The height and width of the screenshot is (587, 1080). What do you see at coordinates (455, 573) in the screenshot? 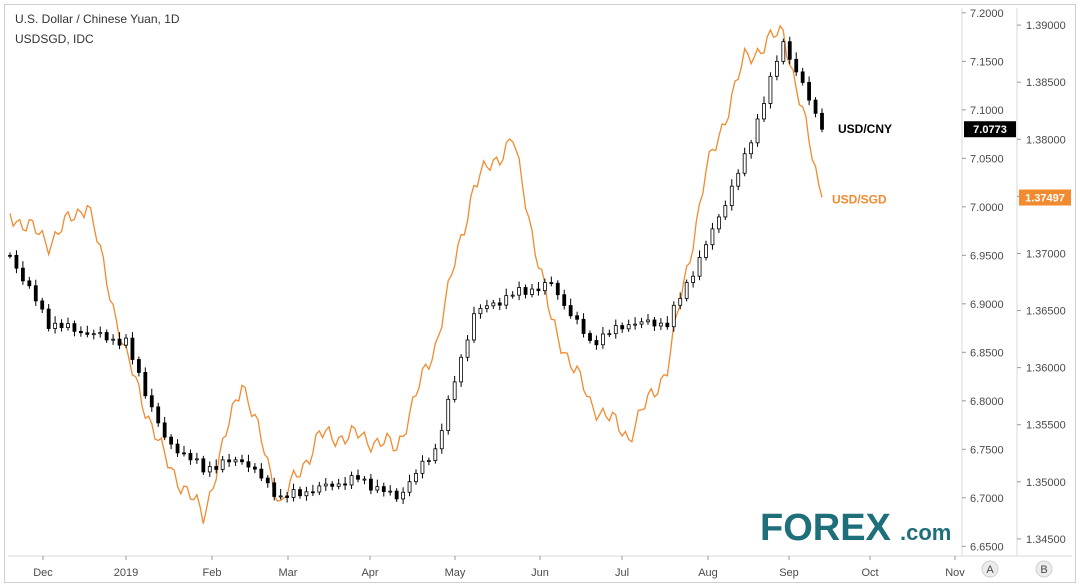
I see `time-axis-tick-label: May` at bounding box center [455, 573].